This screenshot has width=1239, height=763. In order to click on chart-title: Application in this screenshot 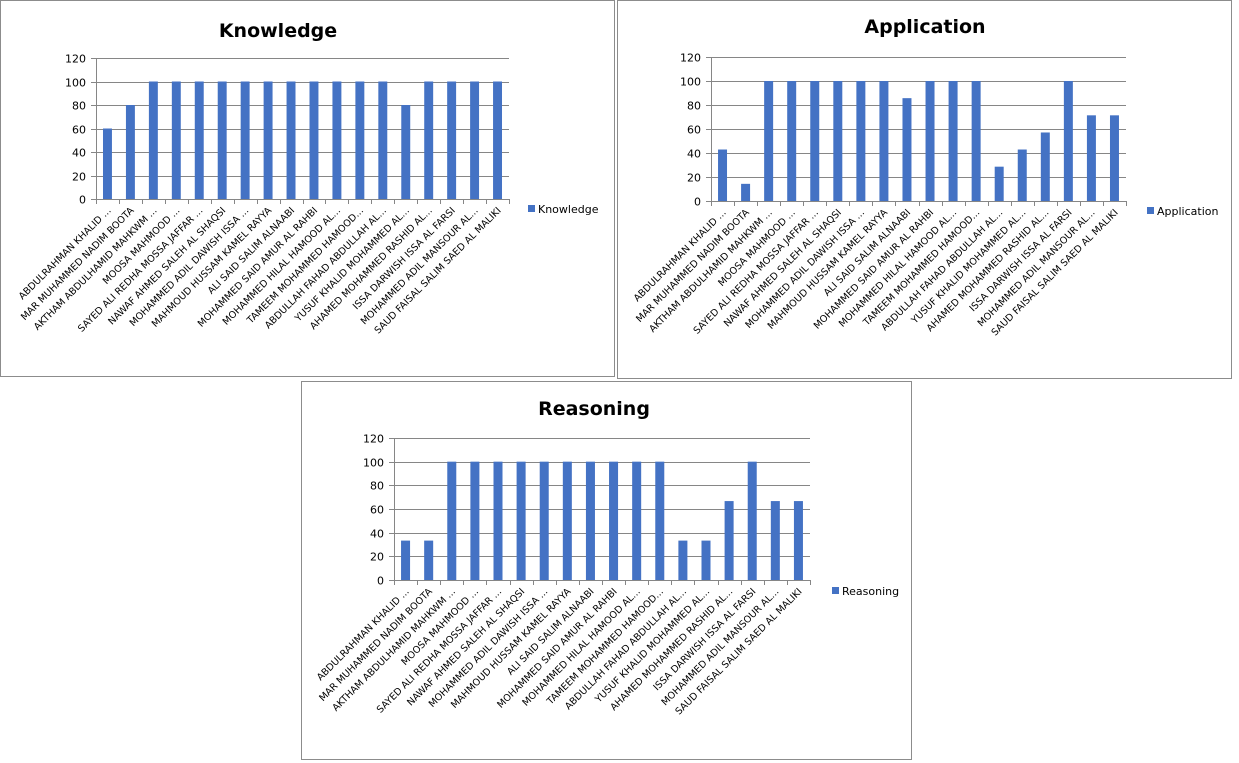, I will do `click(924, 27)`.